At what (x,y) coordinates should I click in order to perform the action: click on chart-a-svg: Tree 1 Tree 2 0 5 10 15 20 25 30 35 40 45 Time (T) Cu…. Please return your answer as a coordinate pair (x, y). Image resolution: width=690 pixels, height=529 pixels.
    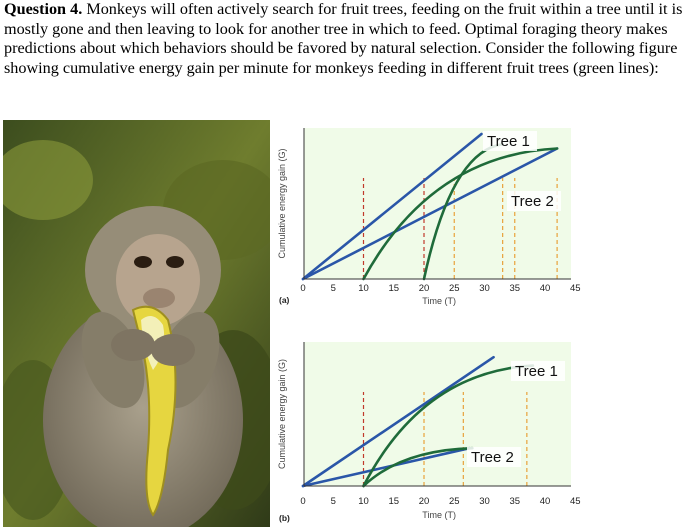
    Looking at the image, I should click on (429, 217).